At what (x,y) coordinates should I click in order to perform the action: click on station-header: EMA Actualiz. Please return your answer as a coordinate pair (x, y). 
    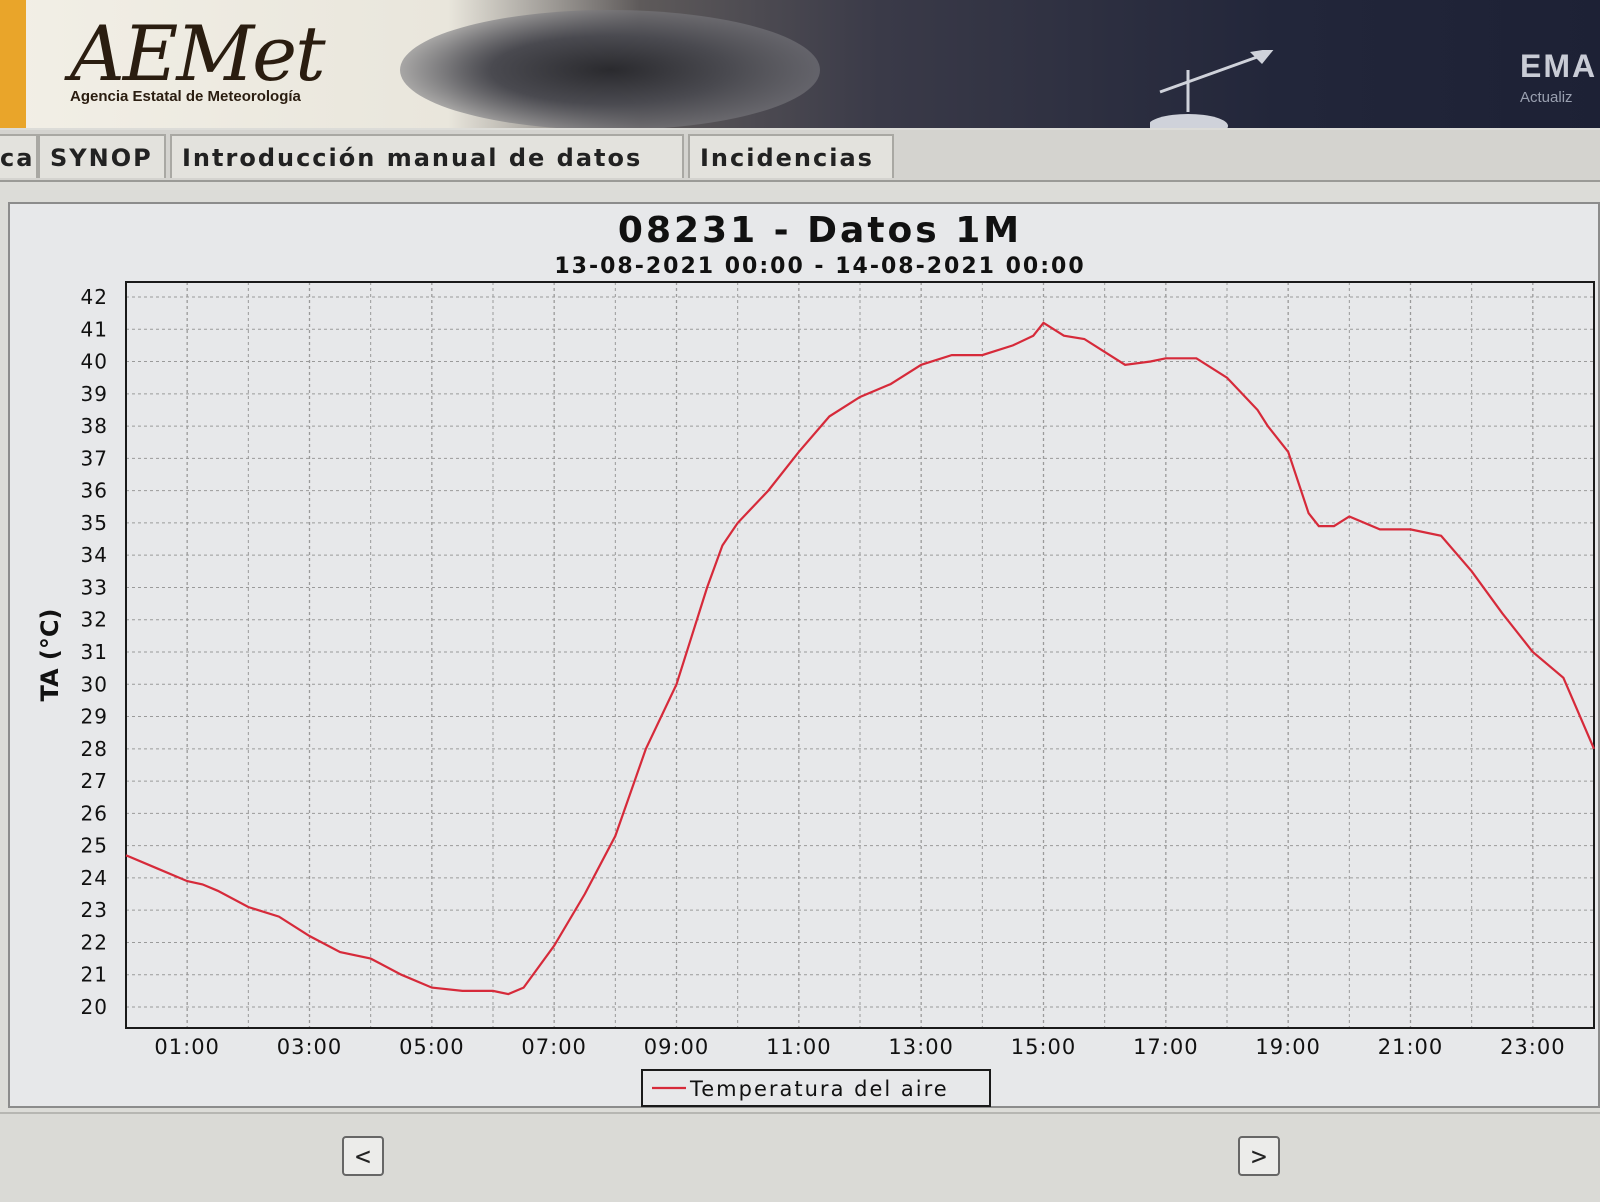
    Looking at the image, I should click on (1558, 77).